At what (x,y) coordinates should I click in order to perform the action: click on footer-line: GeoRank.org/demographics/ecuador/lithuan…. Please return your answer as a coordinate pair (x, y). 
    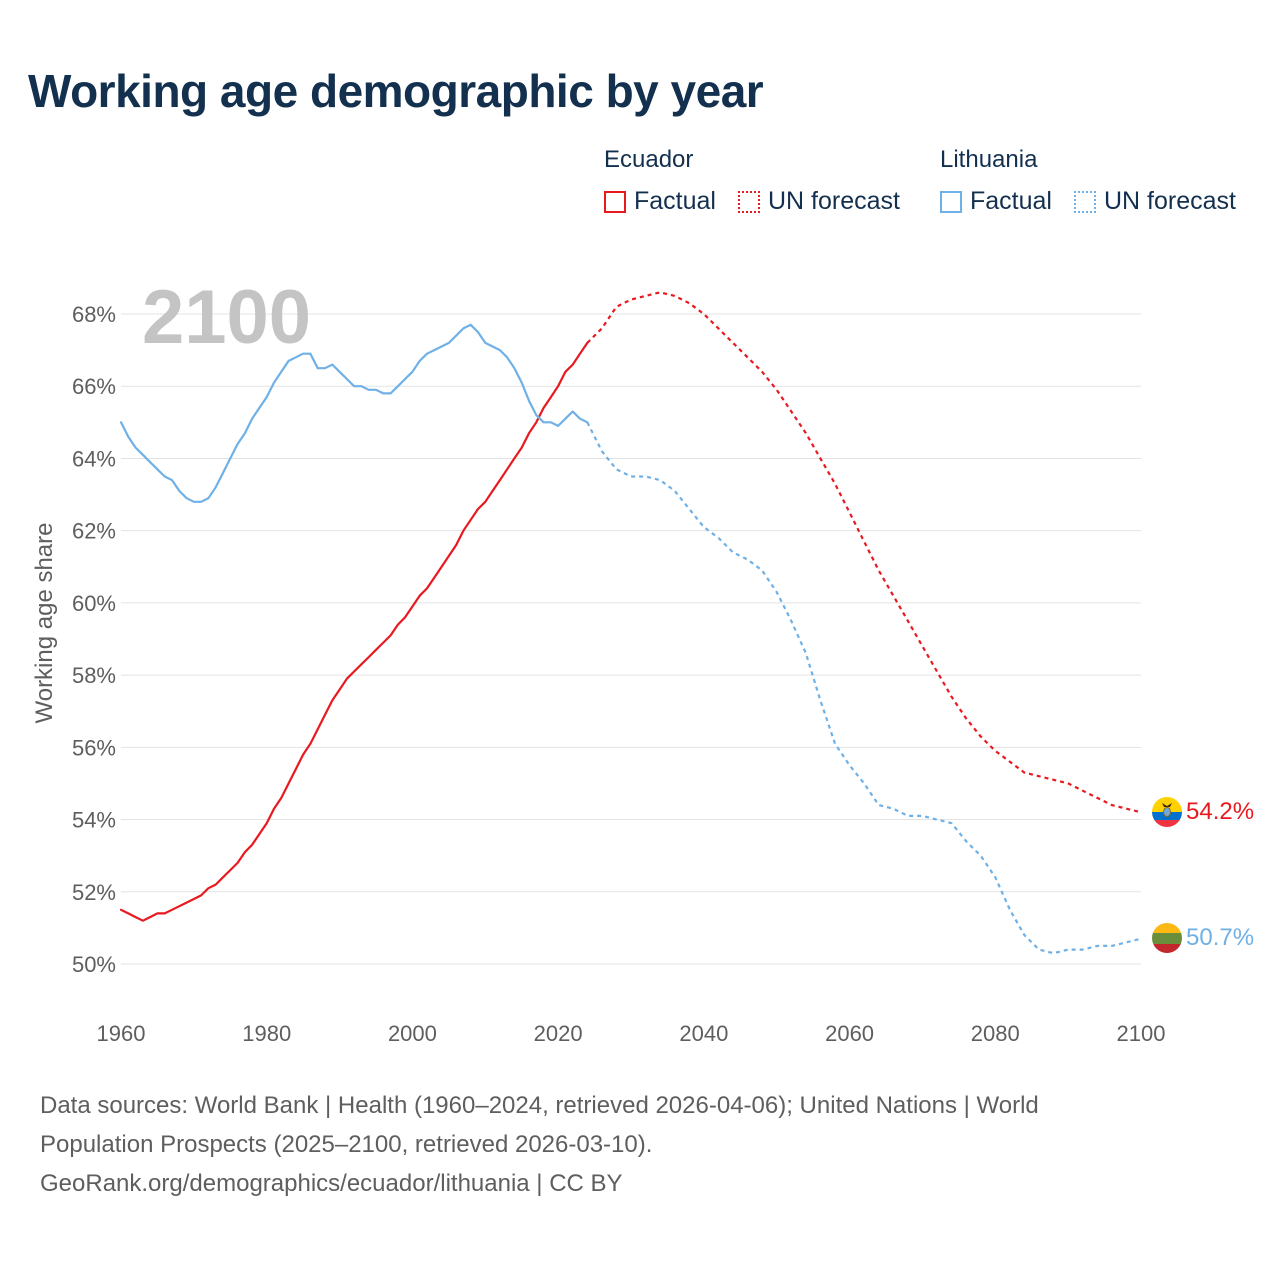
    Looking at the image, I should click on (331, 1183).